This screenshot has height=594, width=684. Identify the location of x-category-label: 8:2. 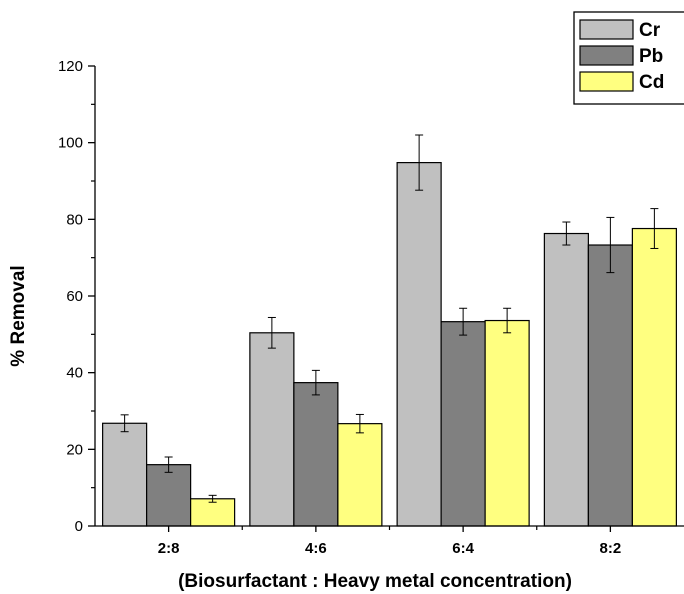
(611, 548).